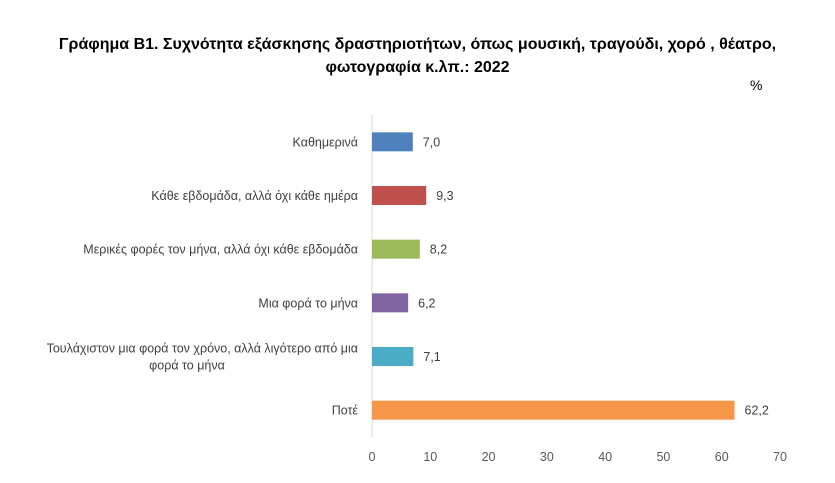  Describe the element at coordinates (489, 457) in the screenshot. I see `x-tick-label-20: 20` at that location.